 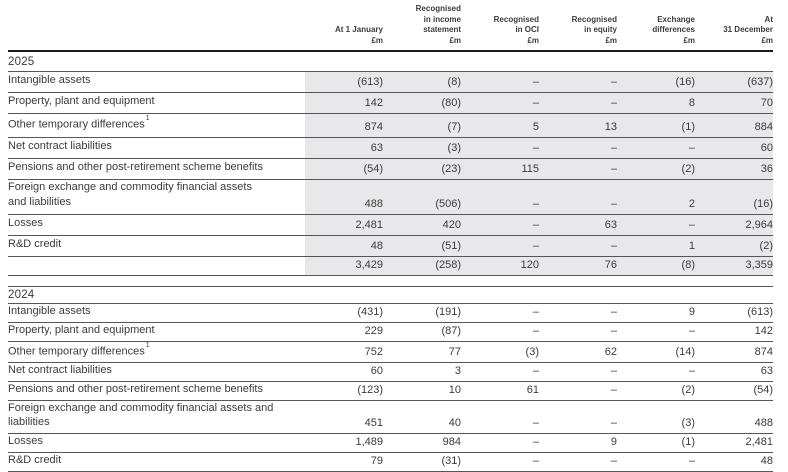 I want to click on row-label-line: Other temporary differences1, so click(x=156, y=350).